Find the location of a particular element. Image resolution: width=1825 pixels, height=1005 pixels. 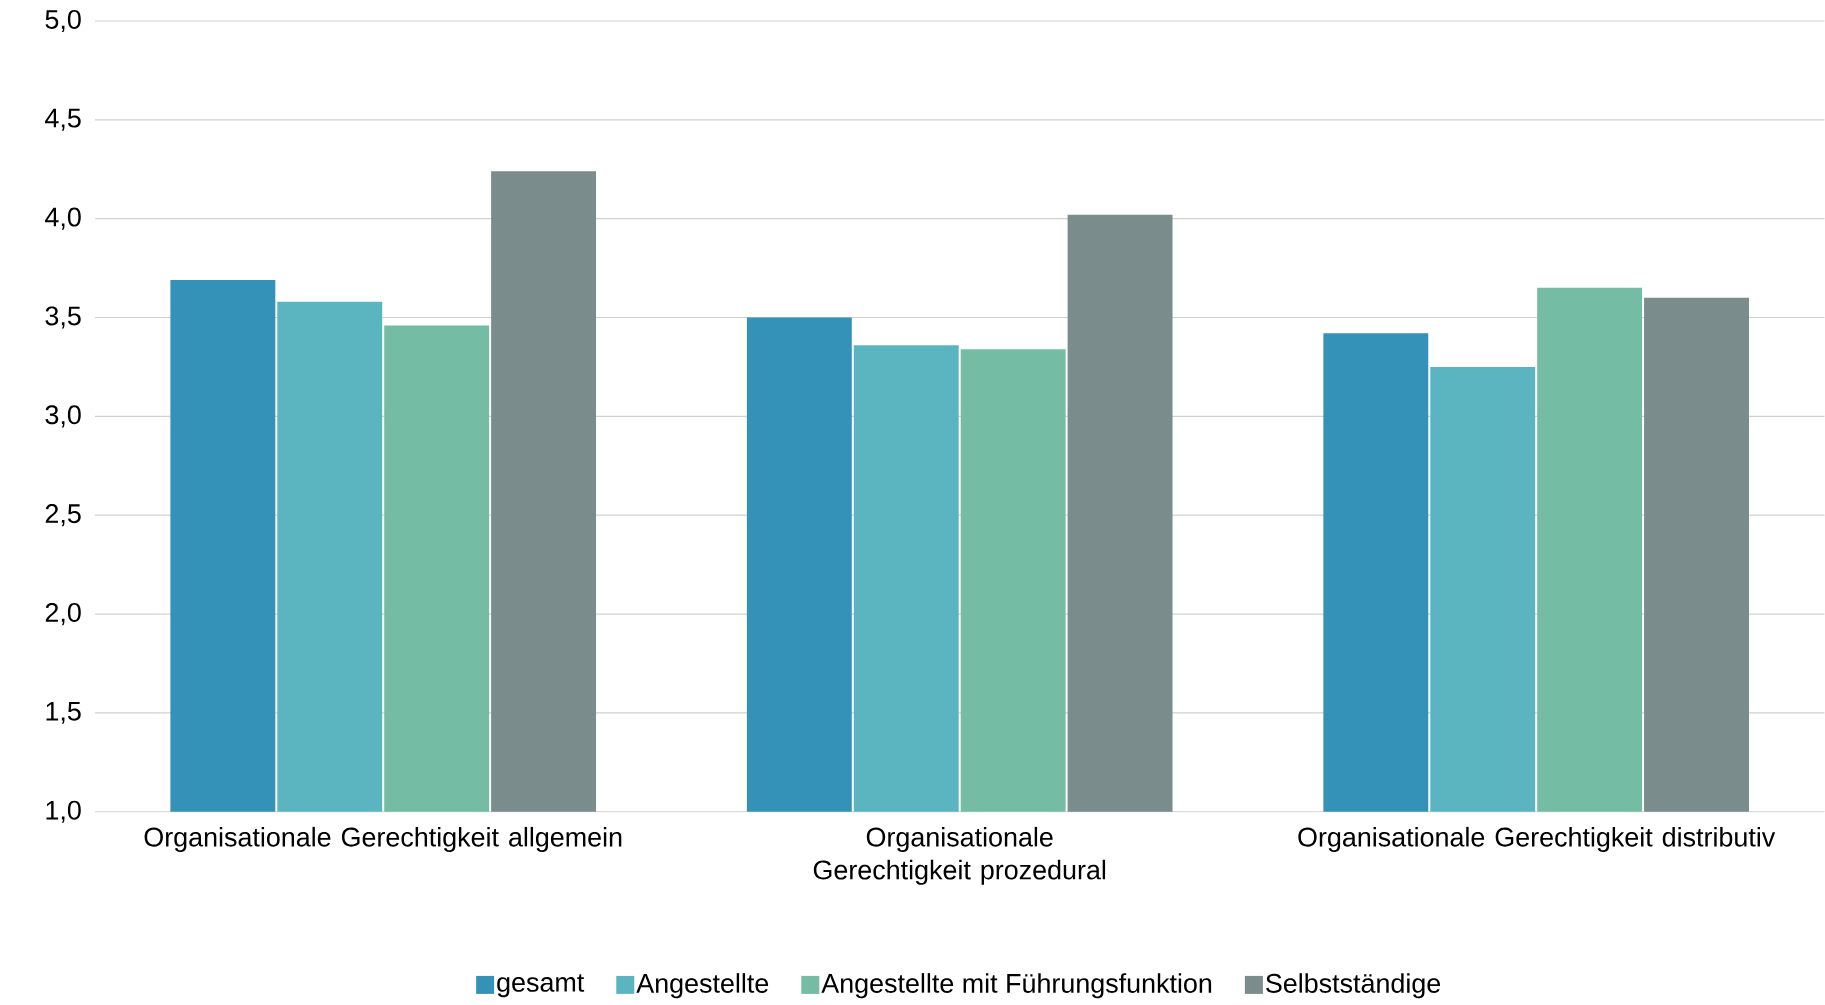

y-tick-label: 1,0 is located at coordinates (63, 811).